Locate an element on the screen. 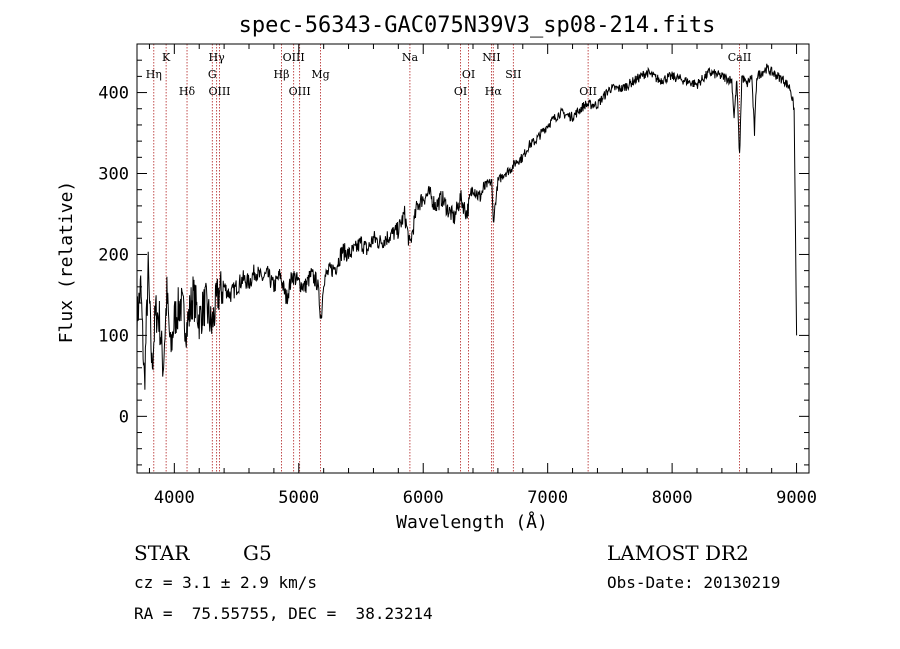 The height and width of the screenshot is (649, 900). spectral-line-label: SII is located at coordinates (513, 74).